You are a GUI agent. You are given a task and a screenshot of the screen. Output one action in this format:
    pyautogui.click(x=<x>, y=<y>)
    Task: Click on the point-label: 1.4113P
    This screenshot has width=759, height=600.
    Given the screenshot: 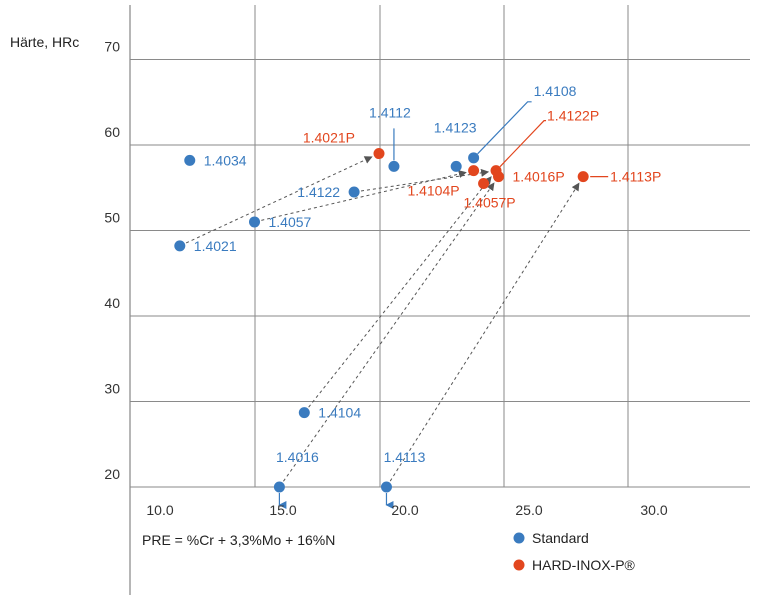 What is the action you would take?
    pyautogui.click(x=635, y=177)
    